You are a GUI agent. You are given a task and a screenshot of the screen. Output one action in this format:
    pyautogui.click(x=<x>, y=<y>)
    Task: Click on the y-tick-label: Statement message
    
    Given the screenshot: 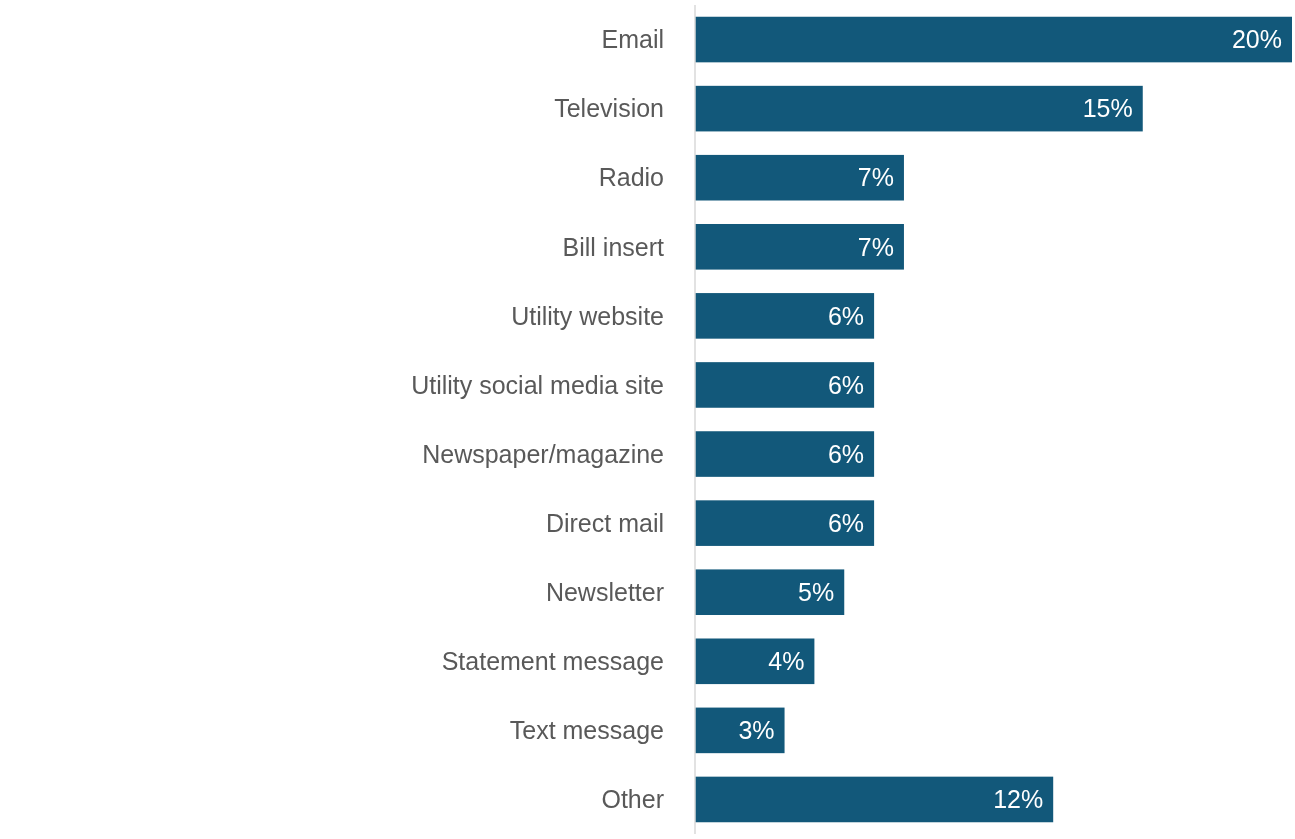 What is the action you would take?
    pyautogui.click(x=552, y=661)
    